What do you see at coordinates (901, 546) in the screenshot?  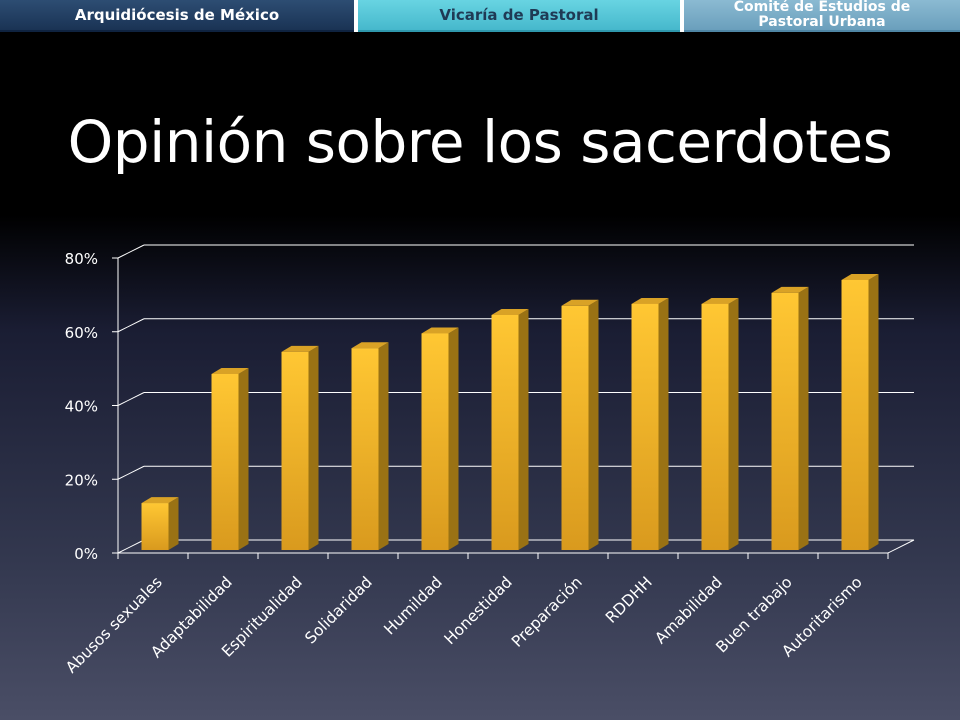 I see `floor-right-edge` at bounding box center [901, 546].